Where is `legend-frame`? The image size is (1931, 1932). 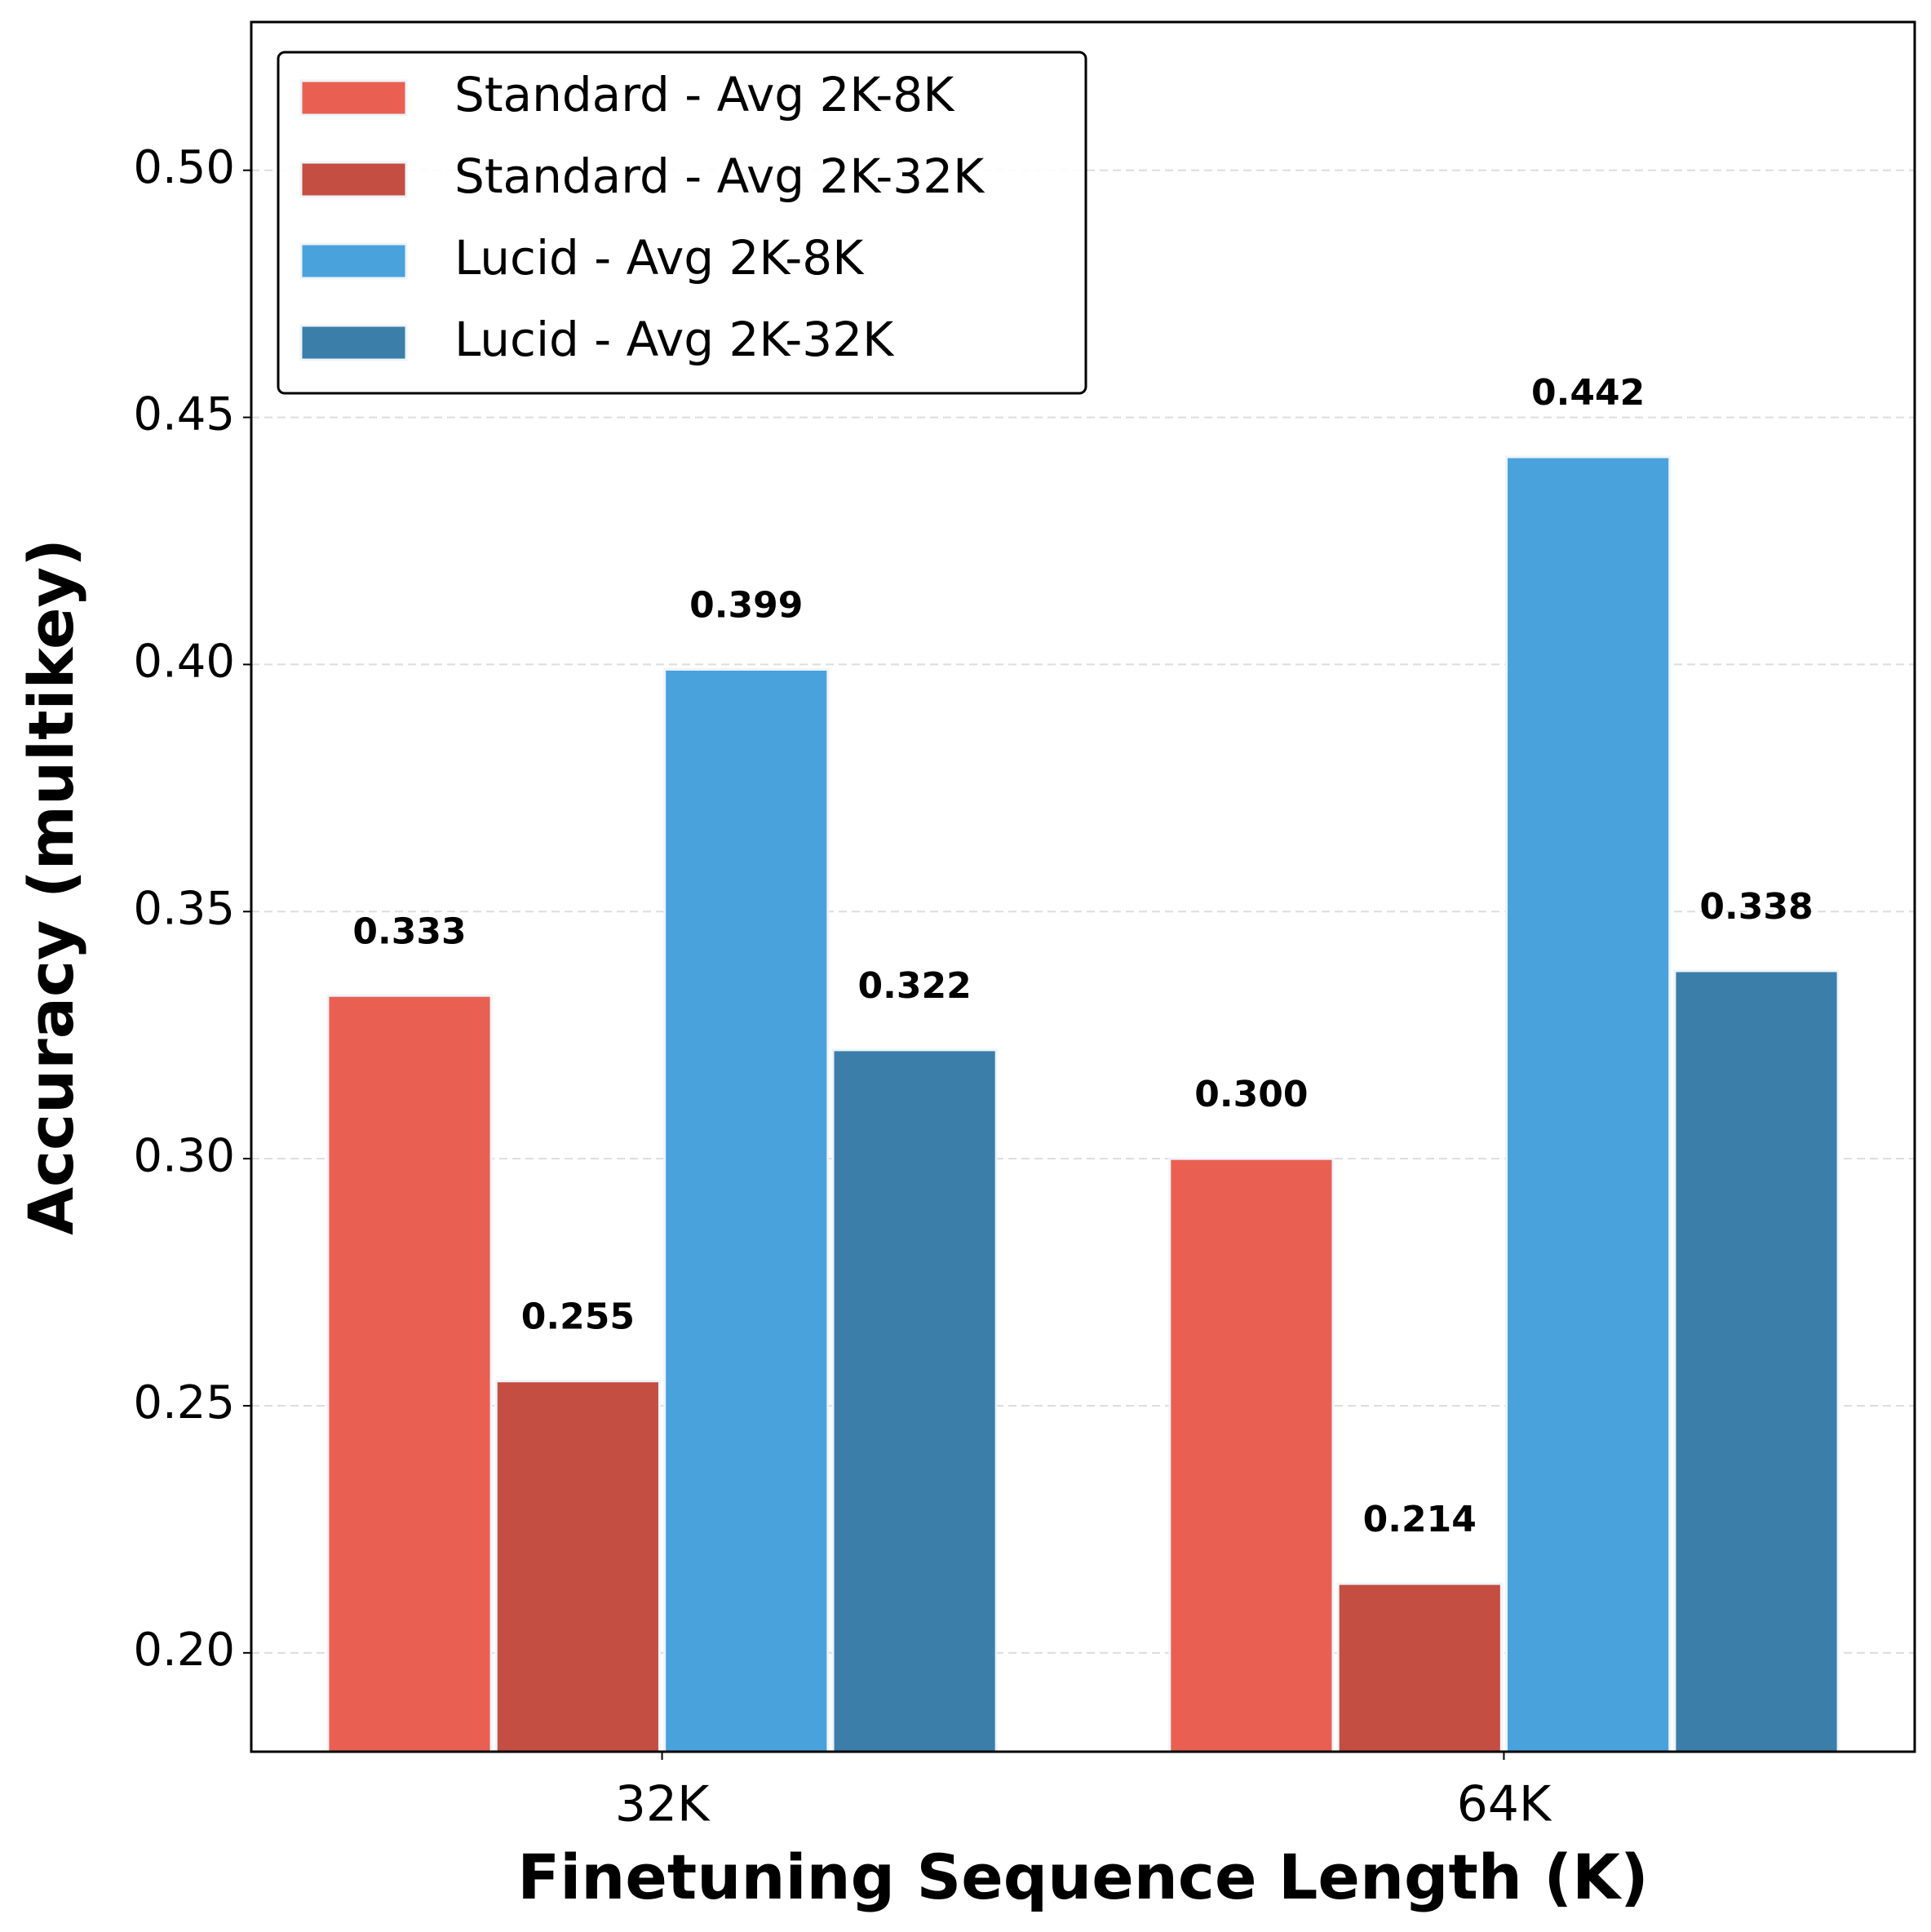
legend-frame is located at coordinates (682, 223).